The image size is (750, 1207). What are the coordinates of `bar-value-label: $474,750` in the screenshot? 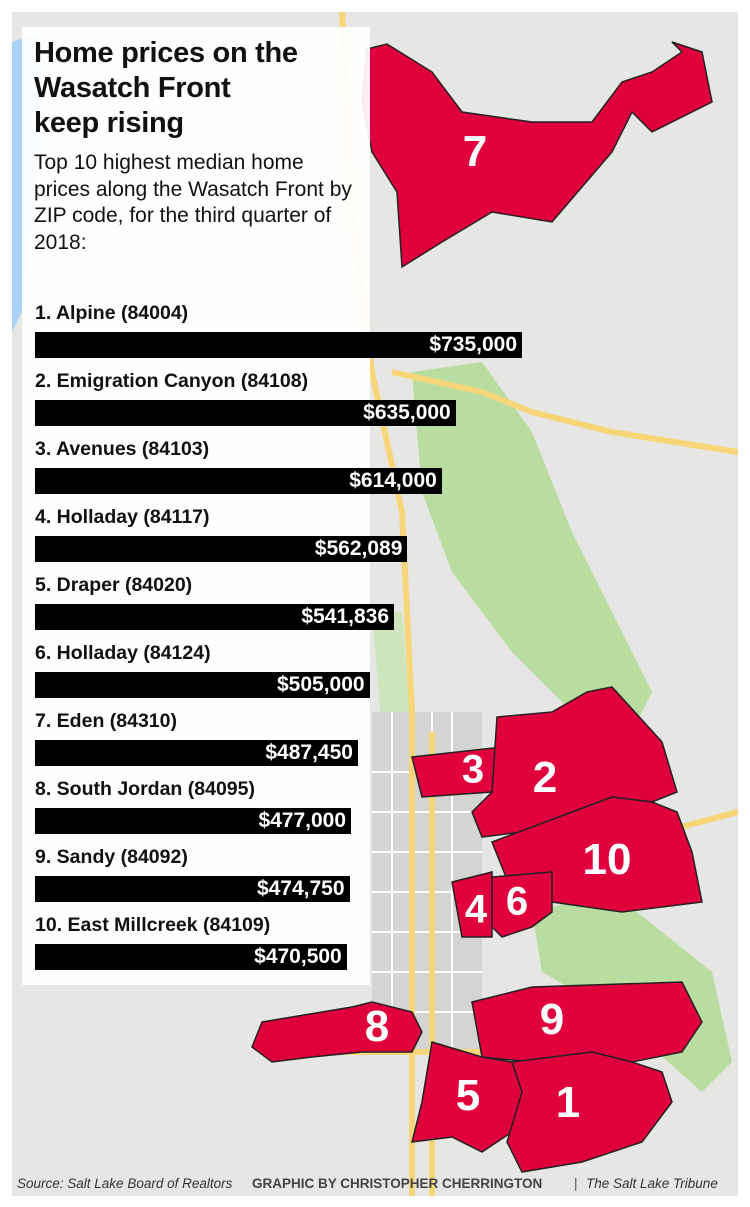 It's located at (300, 888).